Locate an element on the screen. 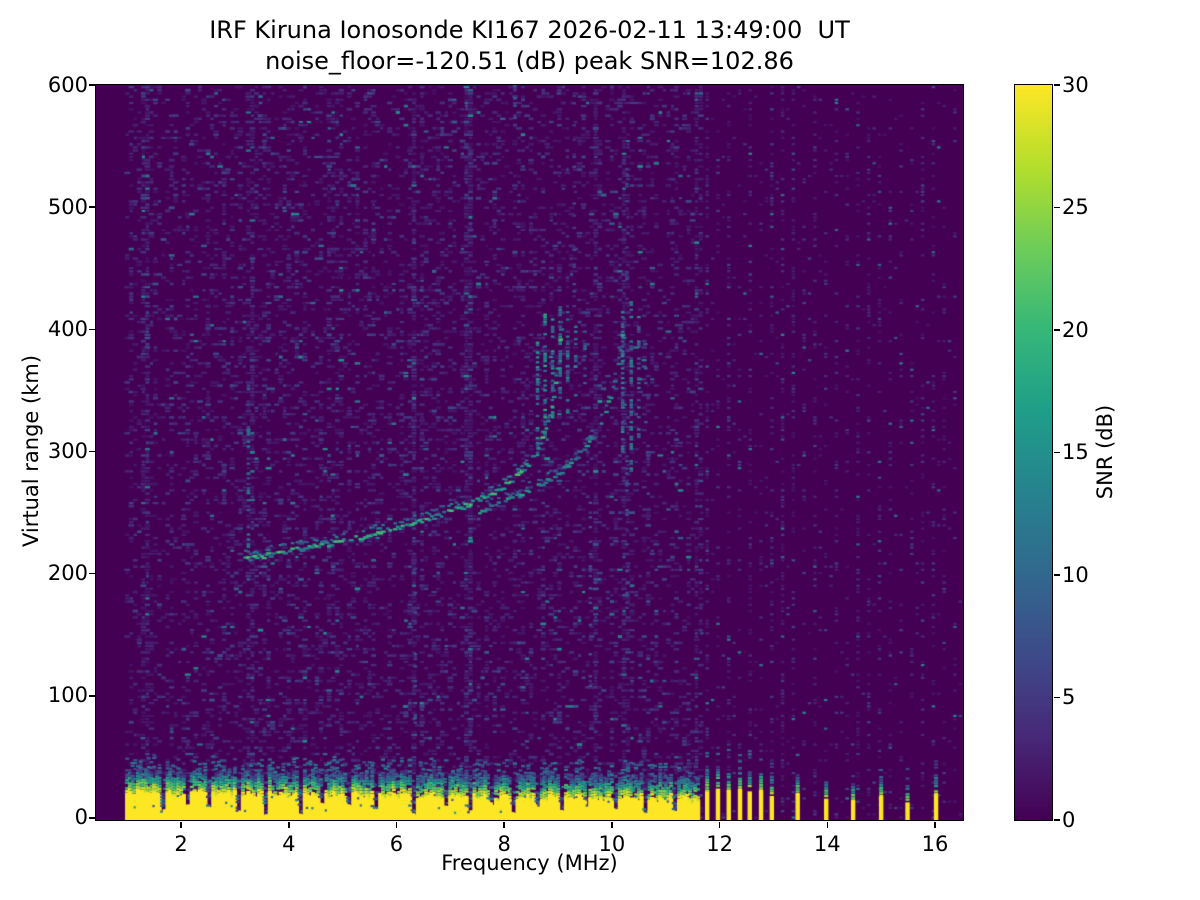  y-tick-label: 400 is located at coordinates (67, 328).